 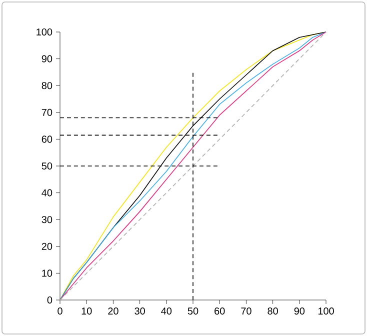 I want to click on x-tick-label: 30, so click(x=139, y=311).